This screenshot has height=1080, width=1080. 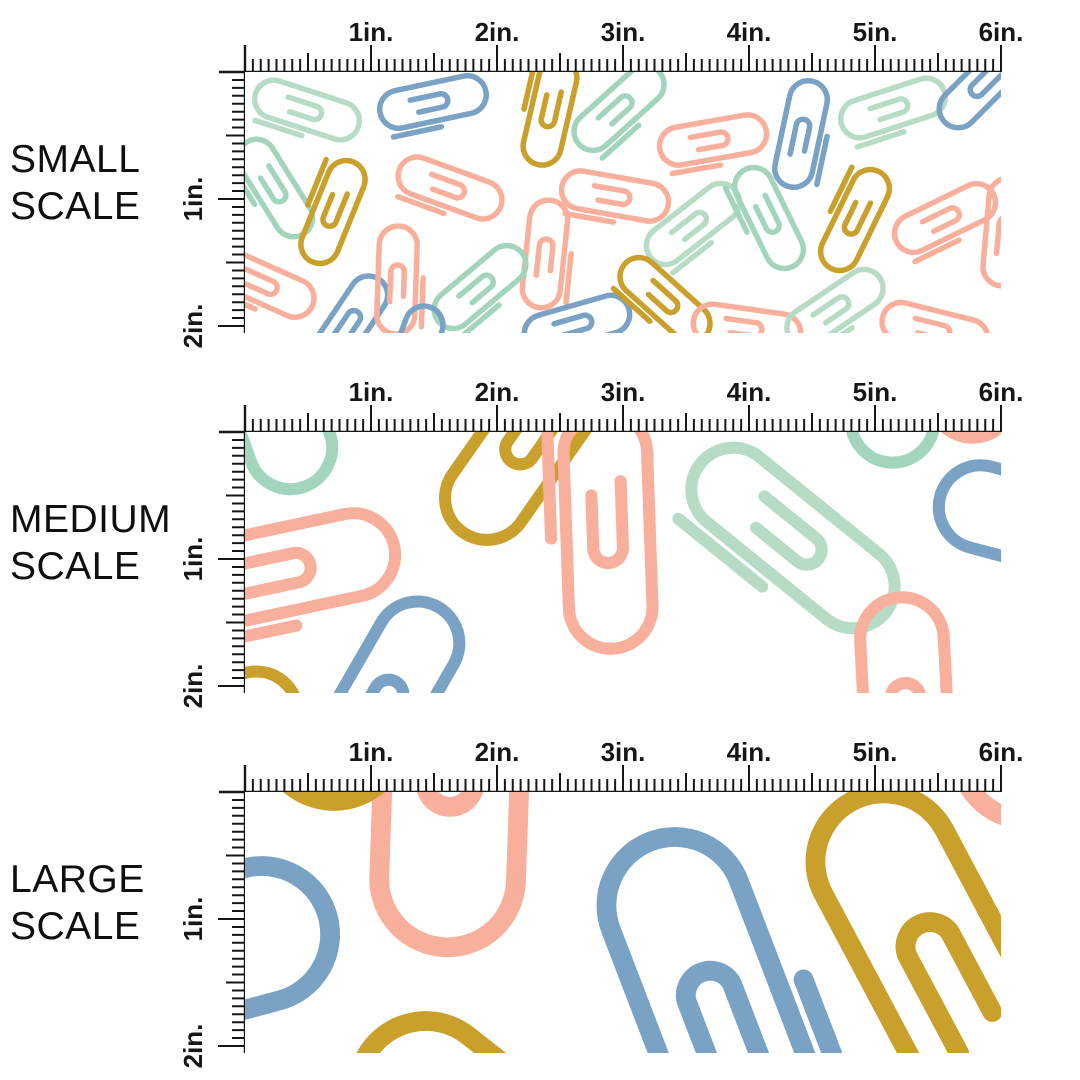 What do you see at coordinates (77, 879) in the screenshot?
I see `scale-label-line1: LARGE` at bounding box center [77, 879].